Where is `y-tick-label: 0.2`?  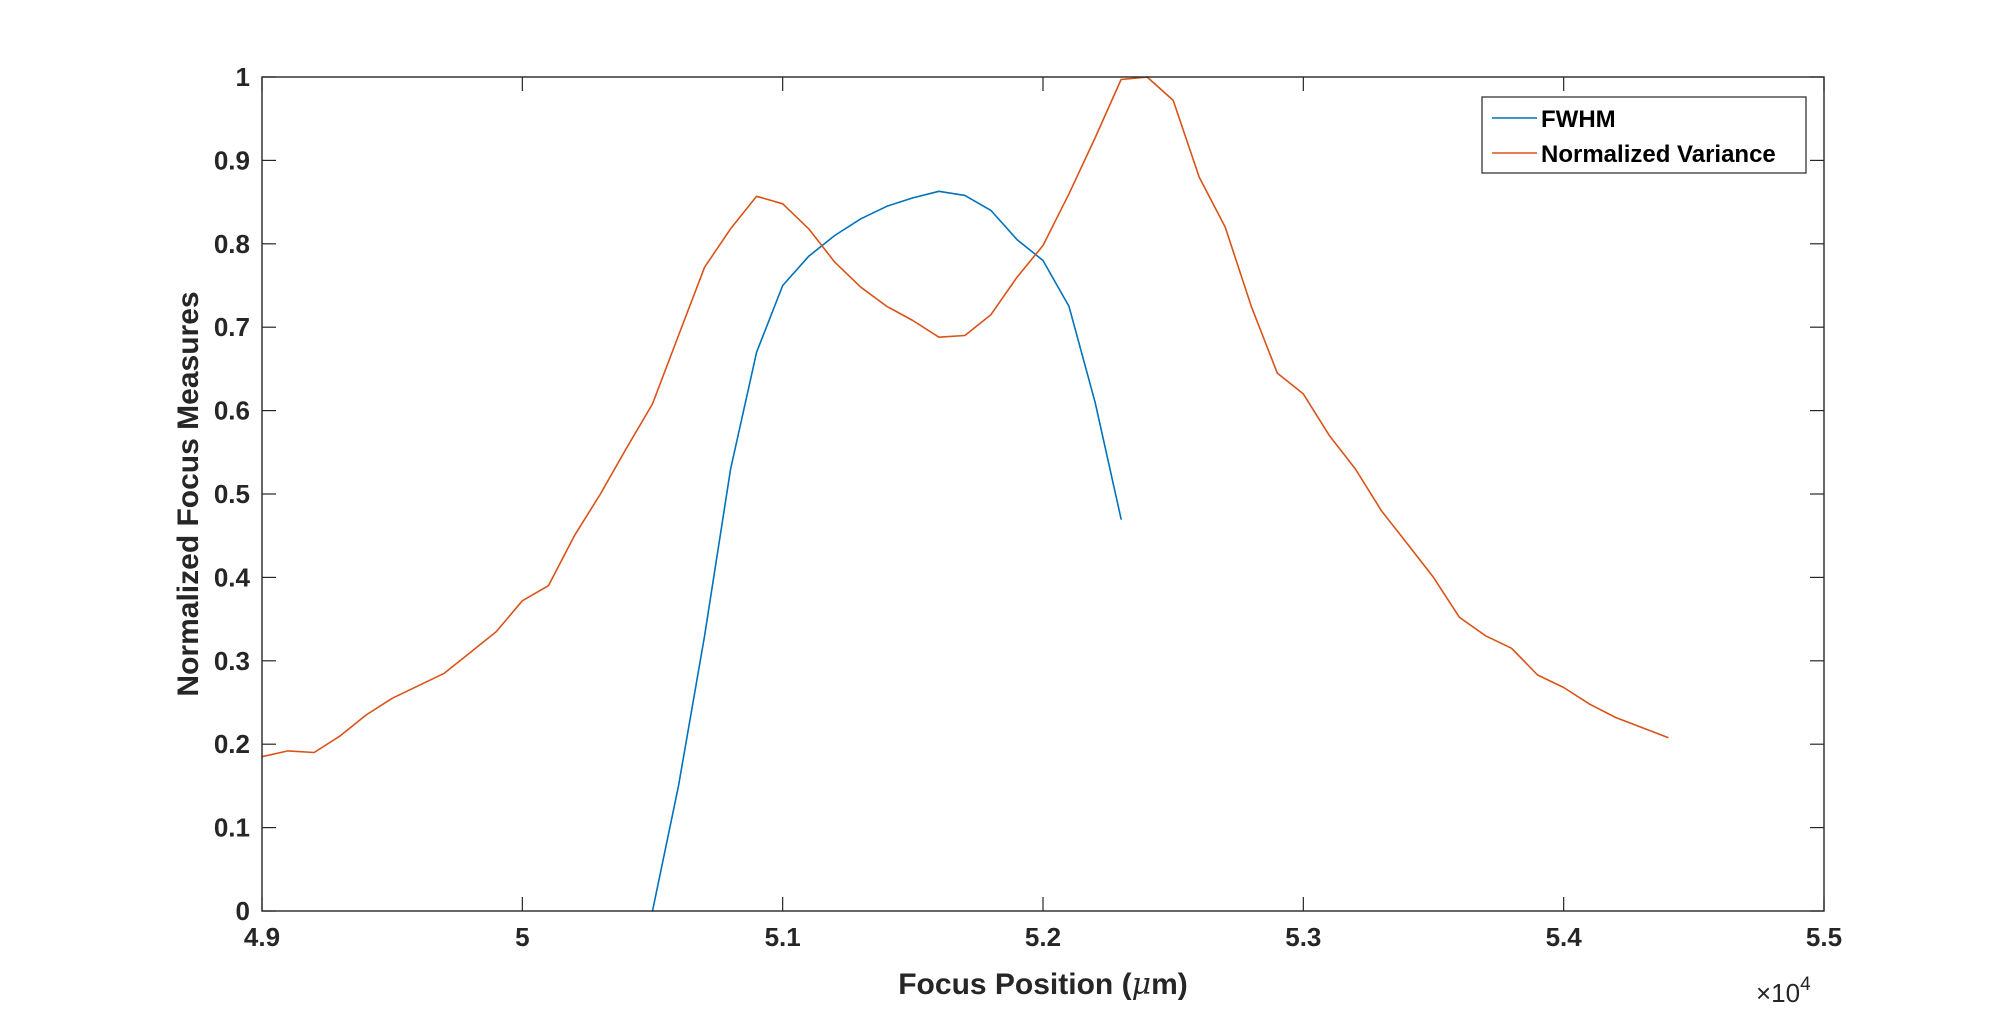 y-tick-label: 0.2 is located at coordinates (232, 744).